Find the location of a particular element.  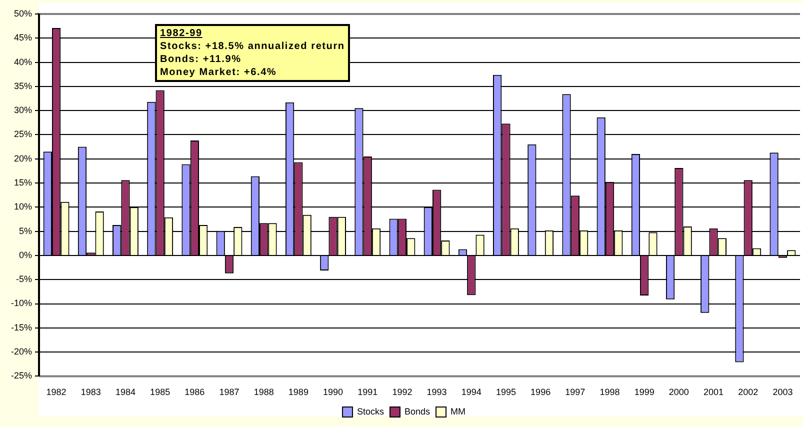

x-tick-label: 1984 is located at coordinates (125, 392).